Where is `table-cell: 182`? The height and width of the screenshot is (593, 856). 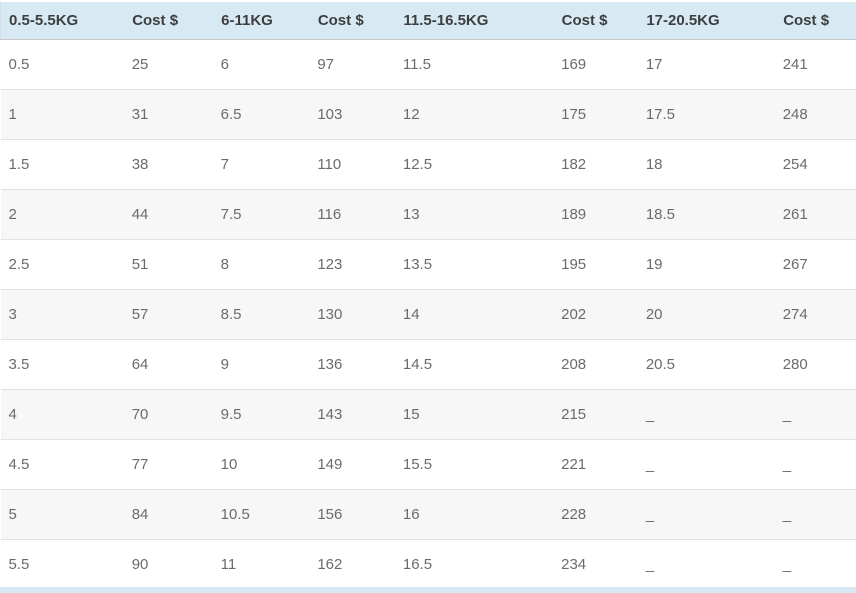 table-cell: 182 is located at coordinates (595, 164).